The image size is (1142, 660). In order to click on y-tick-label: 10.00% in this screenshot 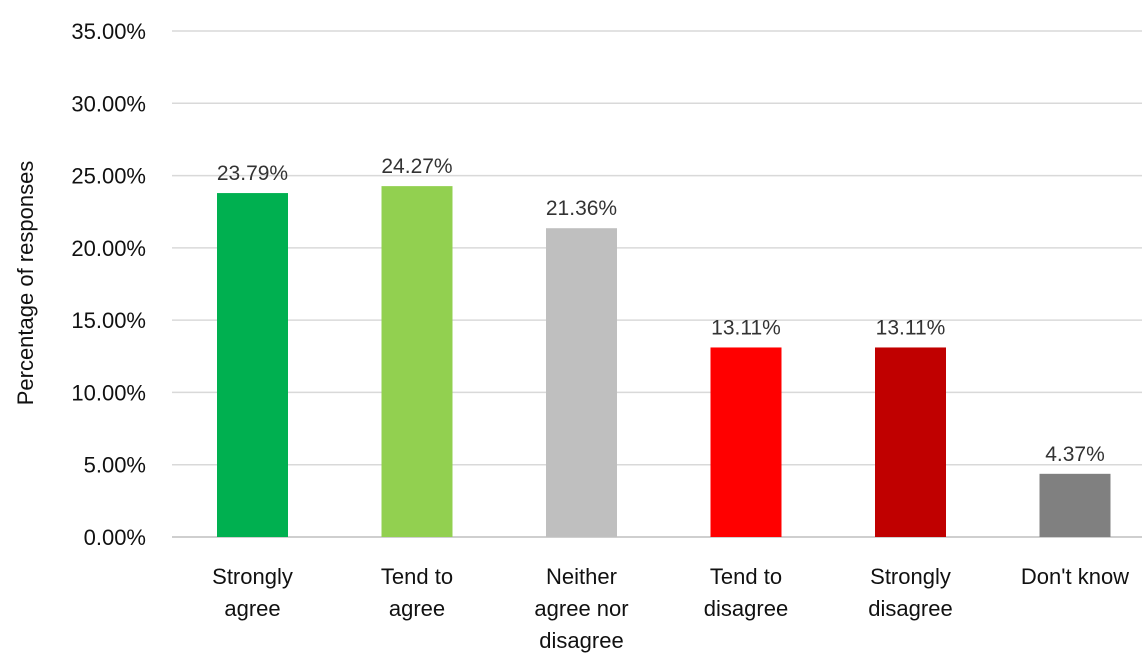, I will do `click(108, 392)`.